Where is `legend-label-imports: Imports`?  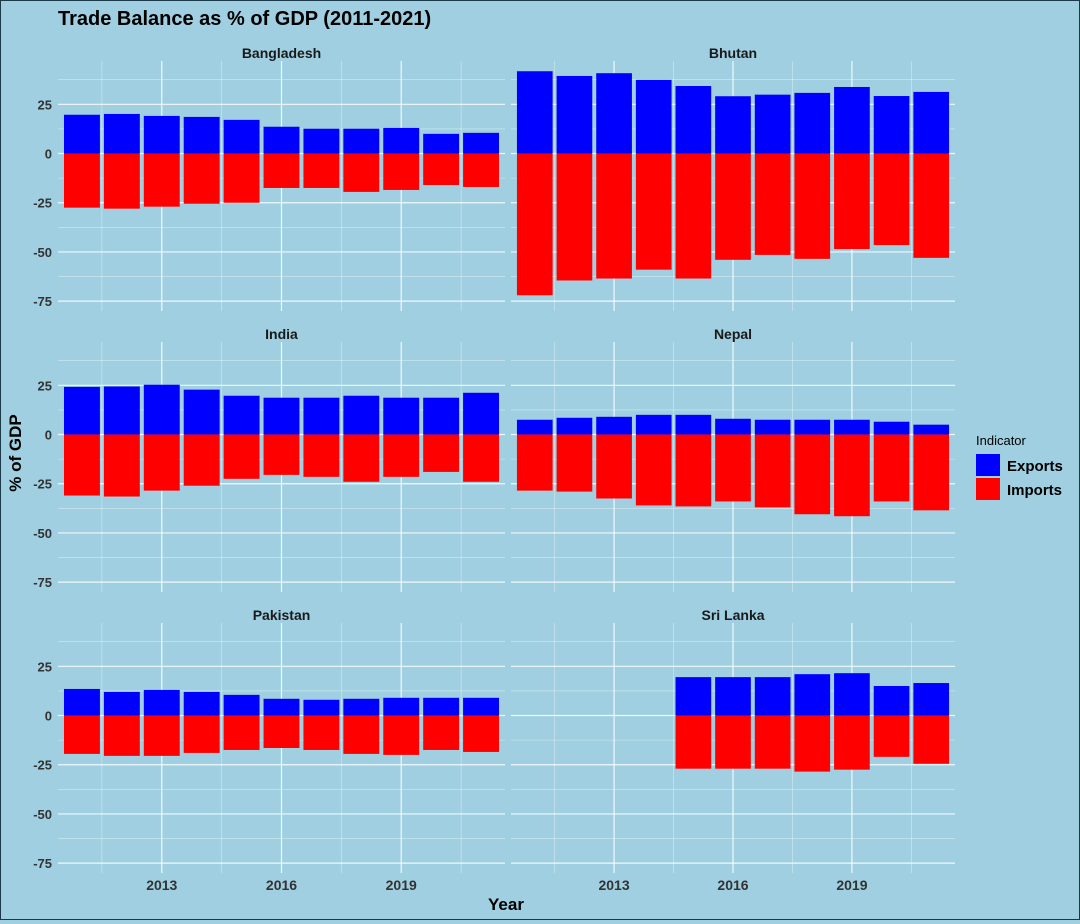
legend-label-imports: Imports is located at coordinates (1034, 490).